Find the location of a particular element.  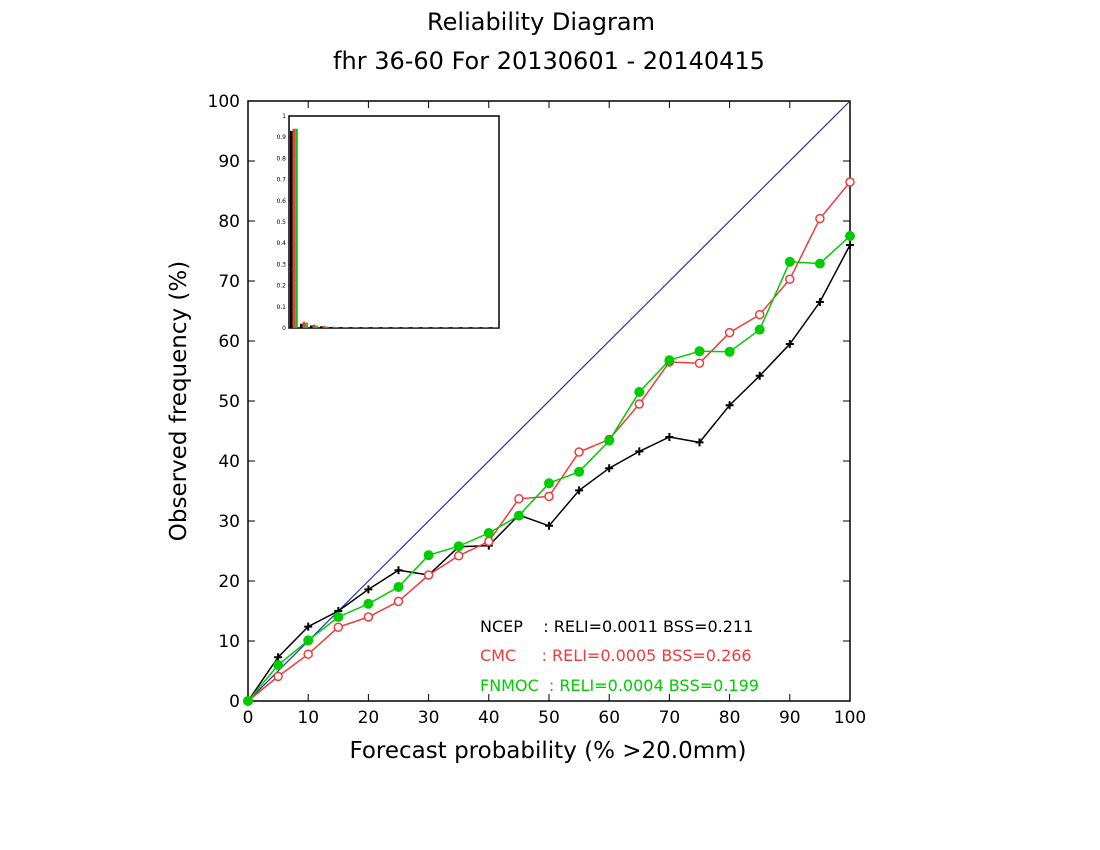

x-axis-label: Forecast probability (% >20.0mm) is located at coordinates (547, 751).